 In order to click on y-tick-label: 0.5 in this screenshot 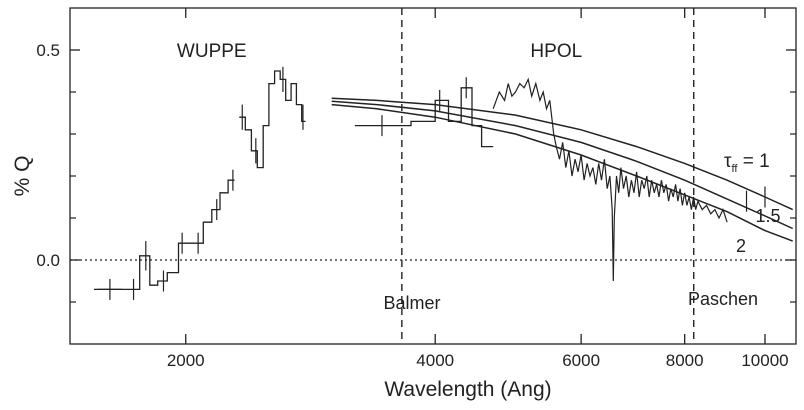, I will do `click(48, 50)`.